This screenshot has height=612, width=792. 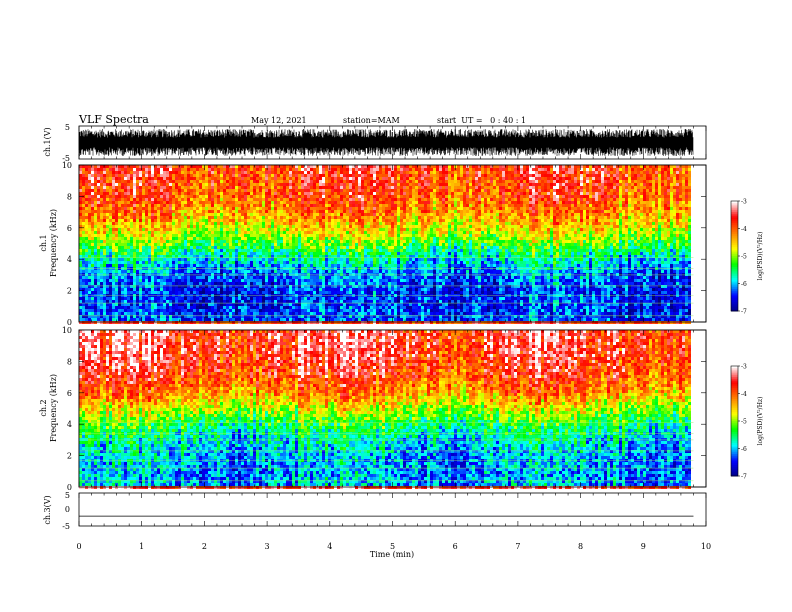 What do you see at coordinates (744, 477) in the screenshot?
I see `colorbar-tick-label: -7` at bounding box center [744, 477].